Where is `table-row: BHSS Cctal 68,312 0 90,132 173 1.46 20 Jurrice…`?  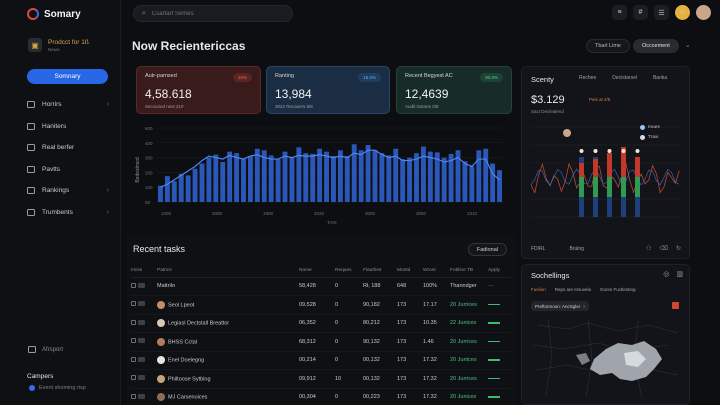
table-row: BHSS Cctal 68,312 0 90,132 173 1.46 20 Jurrice… is located at coordinates (321, 342).